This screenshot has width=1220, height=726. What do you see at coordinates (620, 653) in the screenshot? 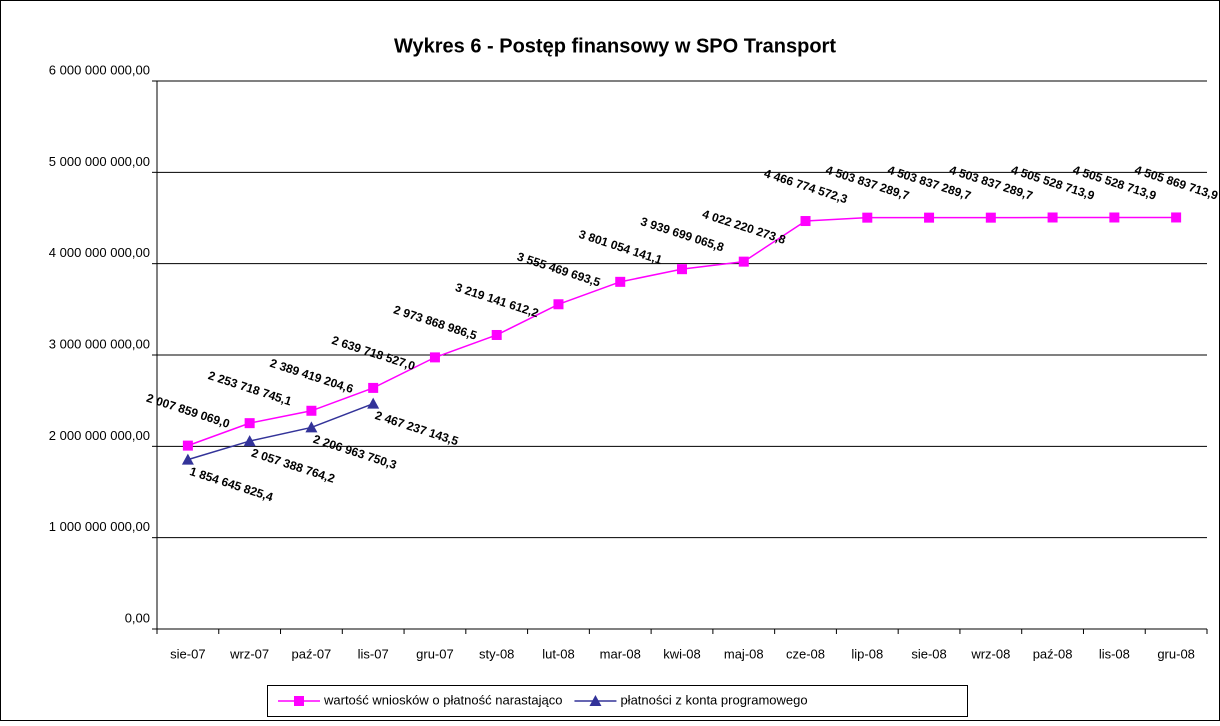
I see `x-tick-label: mar-08` at bounding box center [620, 653].